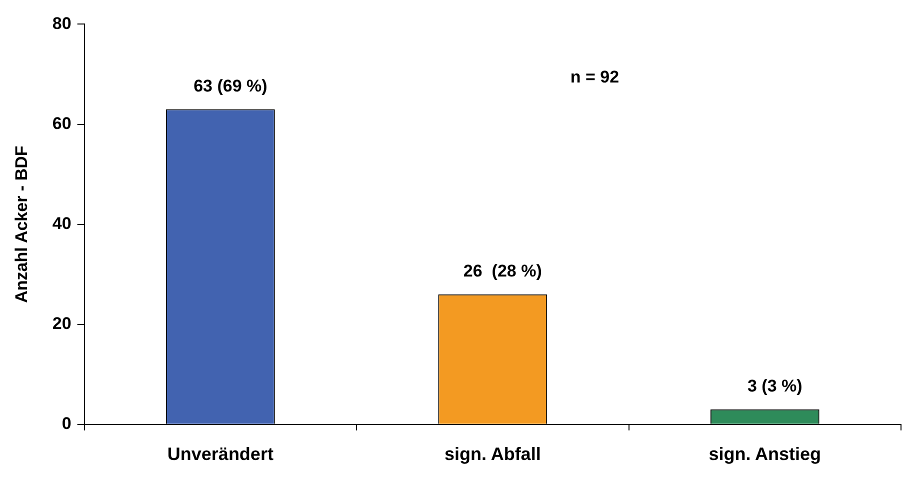 The height and width of the screenshot is (488, 911). Describe the element at coordinates (220, 454) in the screenshot. I see `x-tick-label: Unverändert` at that location.